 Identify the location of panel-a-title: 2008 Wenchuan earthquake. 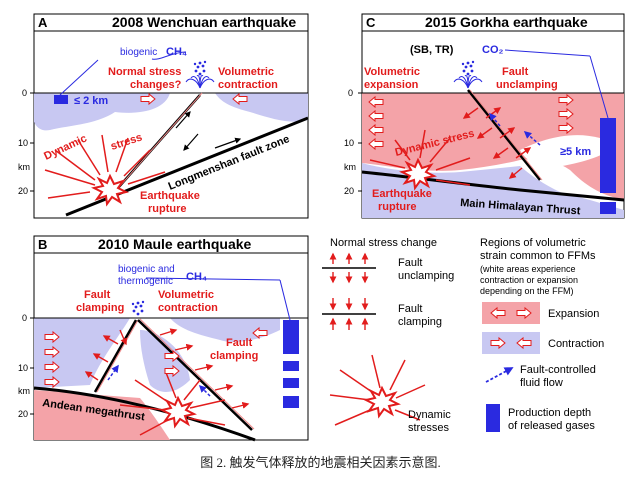
(204, 22).